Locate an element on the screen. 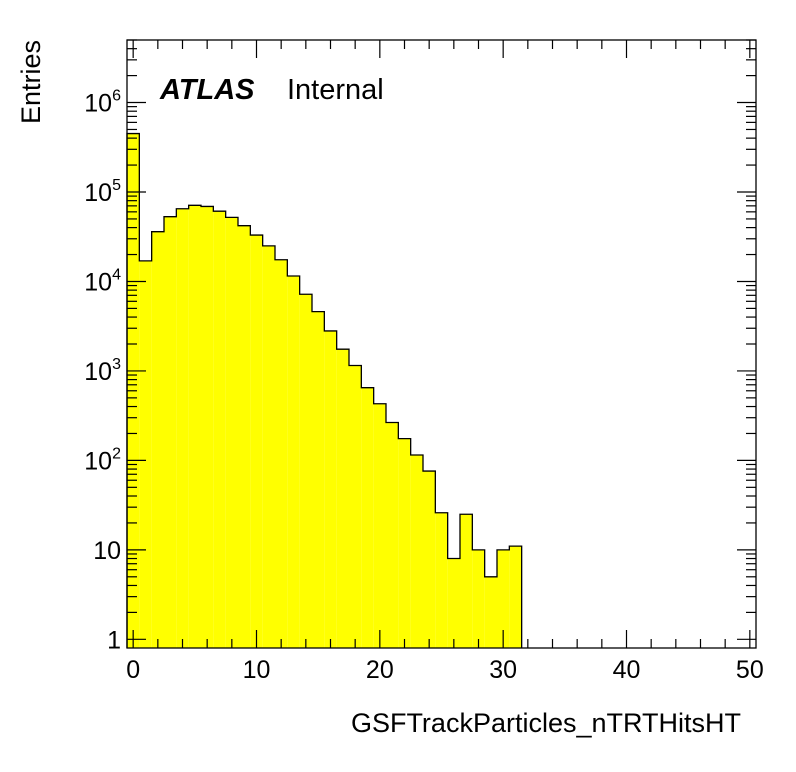 The width and height of the screenshot is (796, 772). y-axis-title: Entries is located at coordinates (31, 82).